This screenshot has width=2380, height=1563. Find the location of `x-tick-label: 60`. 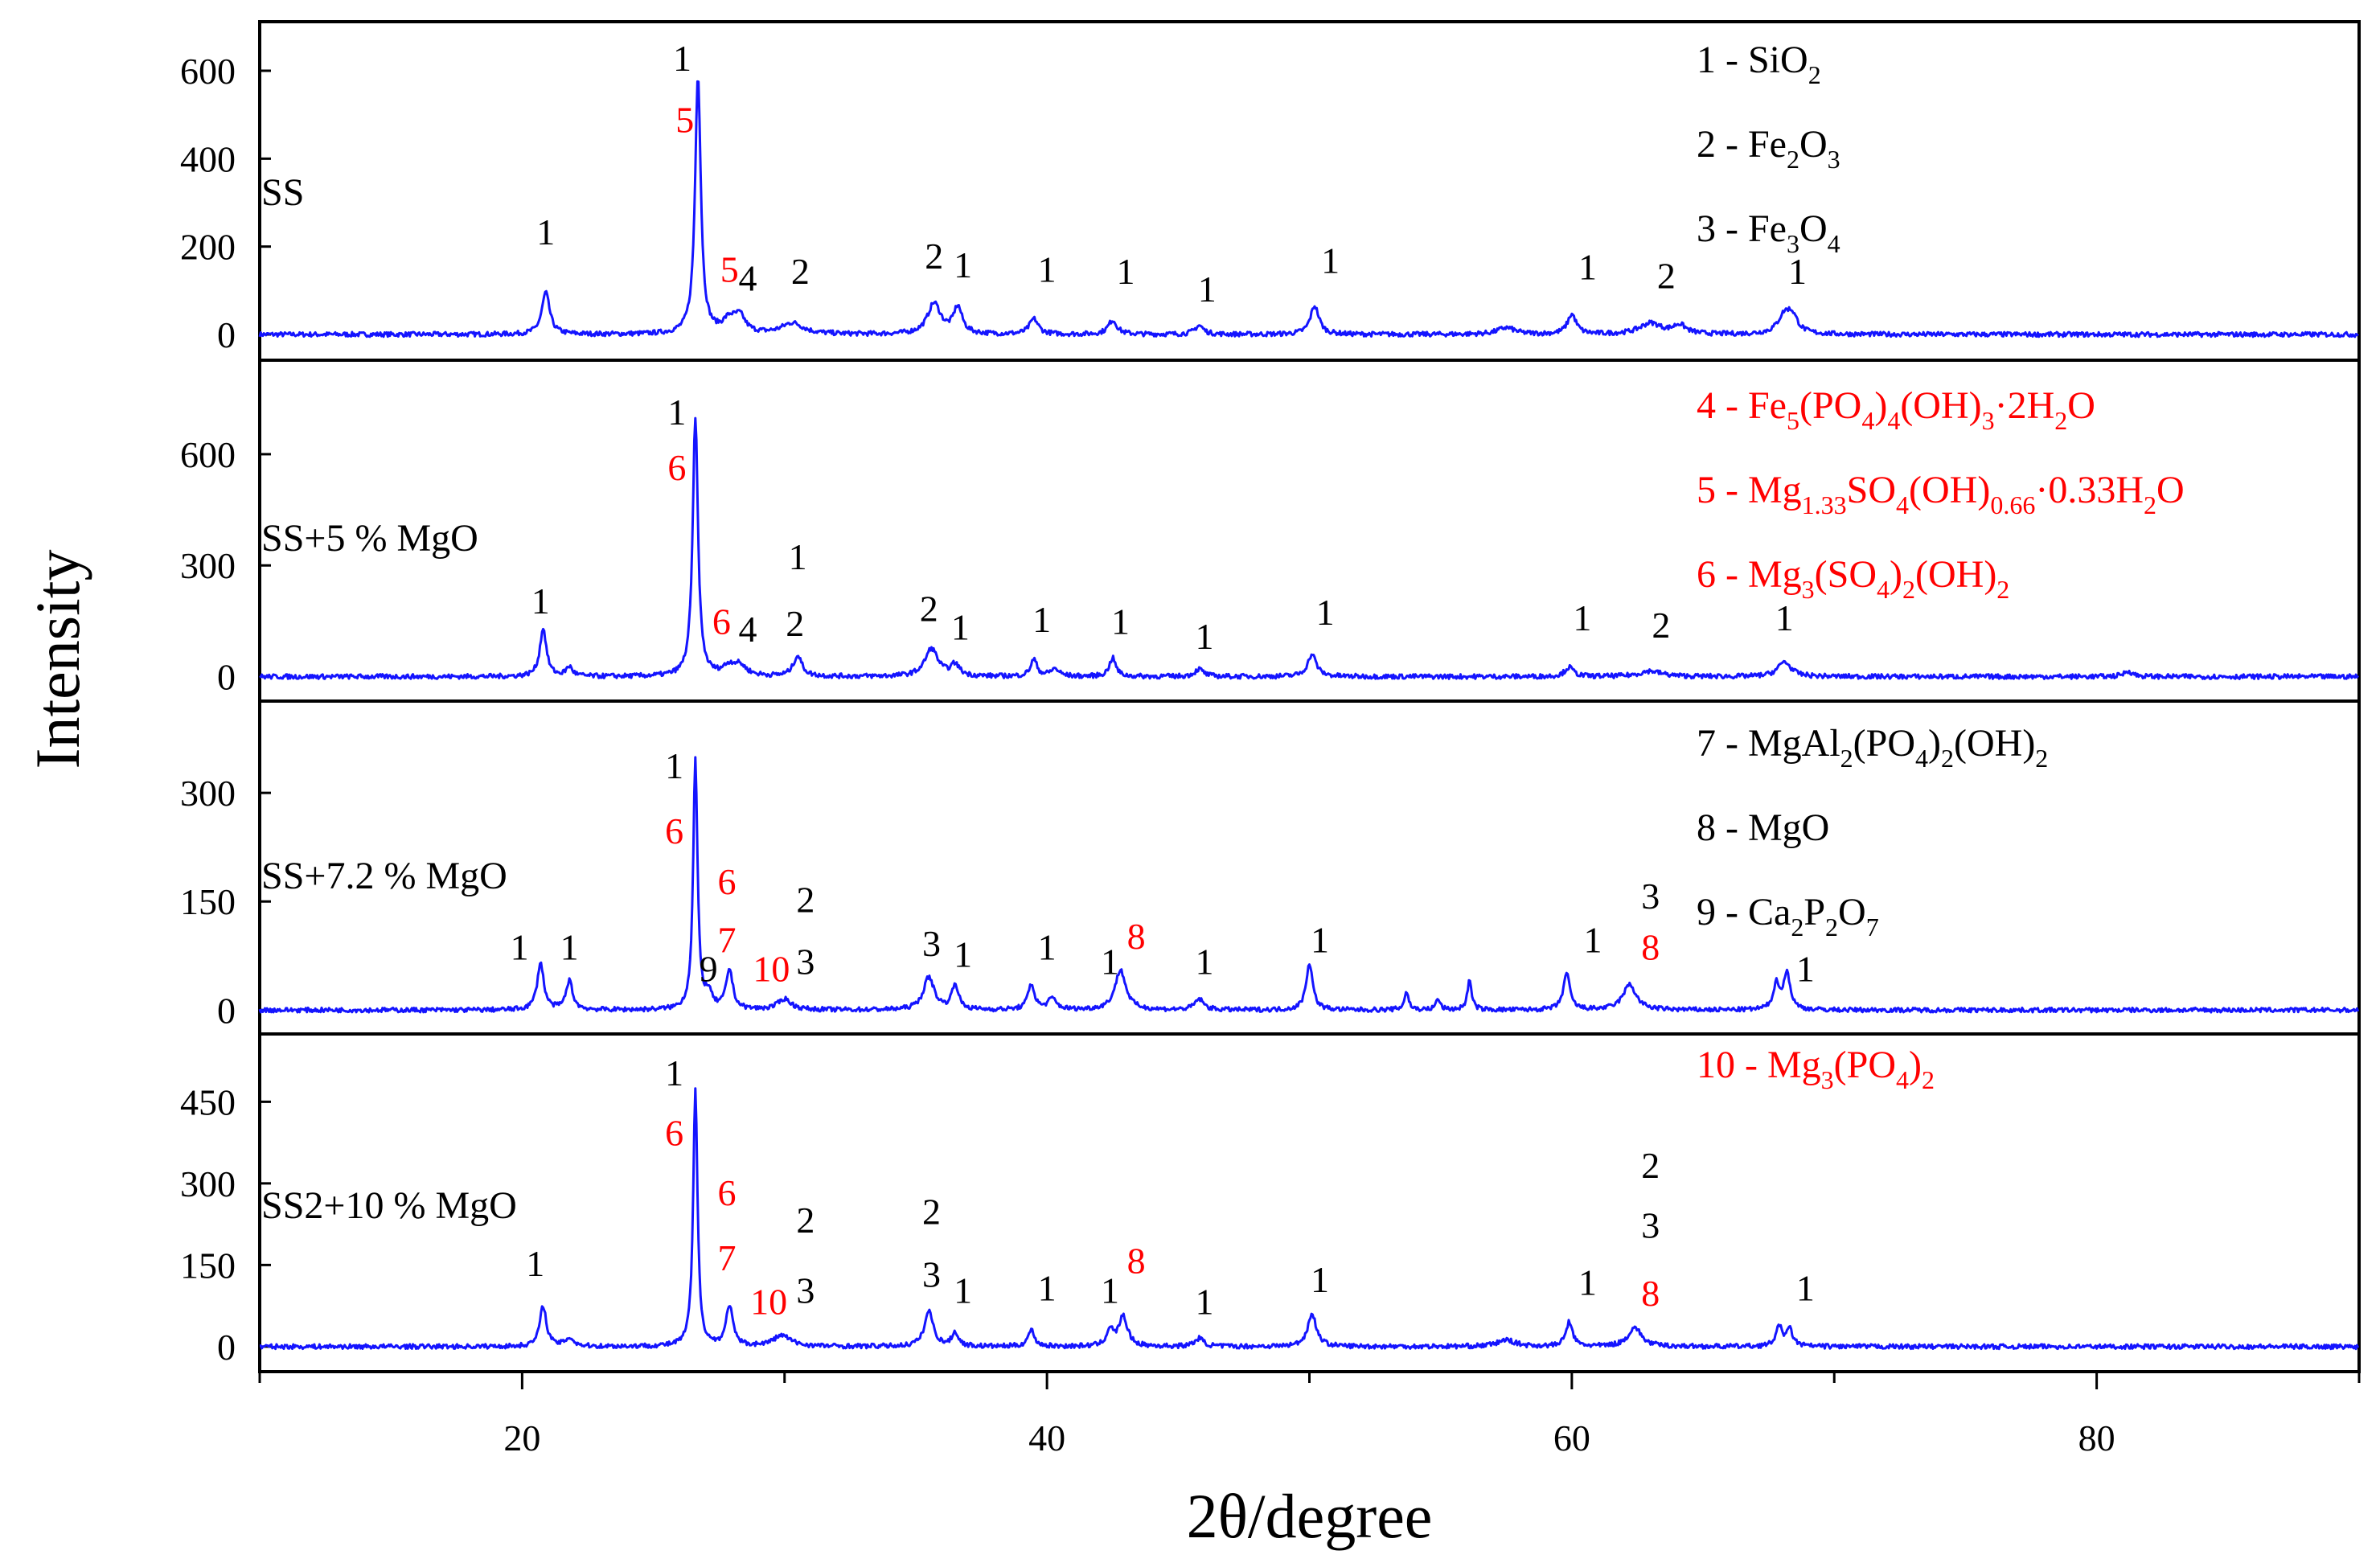

x-tick-label: 60 is located at coordinates (1571, 1438).